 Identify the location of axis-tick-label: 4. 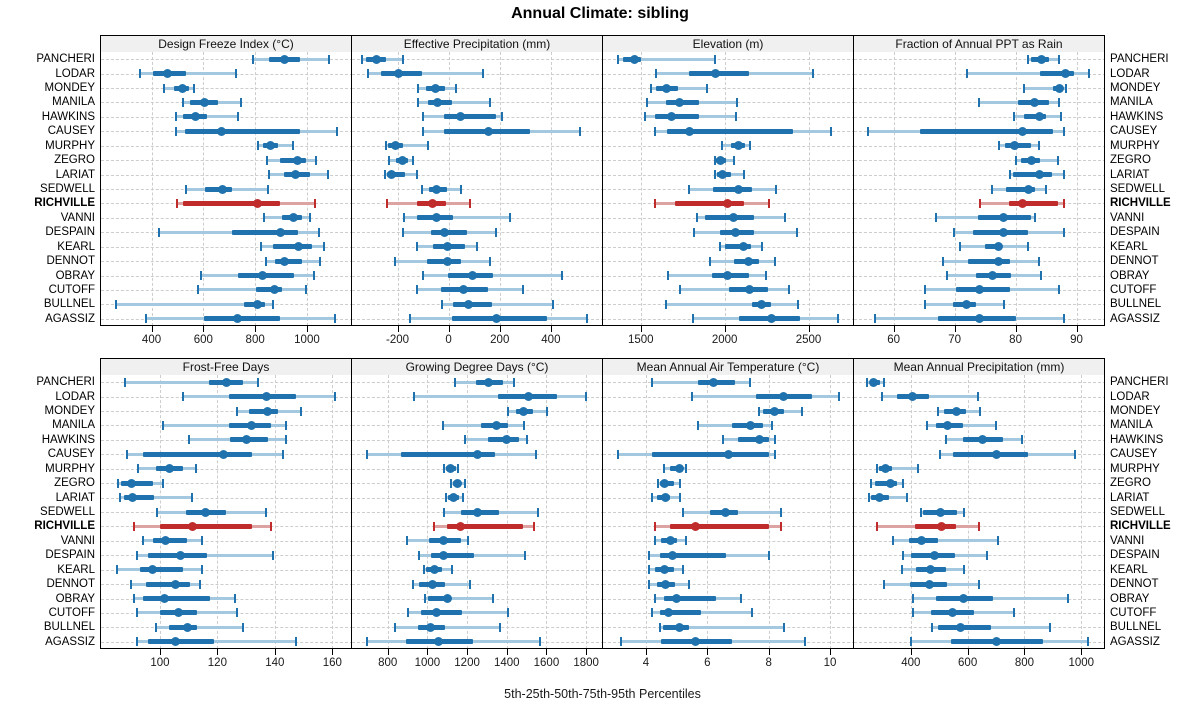
(646, 663).